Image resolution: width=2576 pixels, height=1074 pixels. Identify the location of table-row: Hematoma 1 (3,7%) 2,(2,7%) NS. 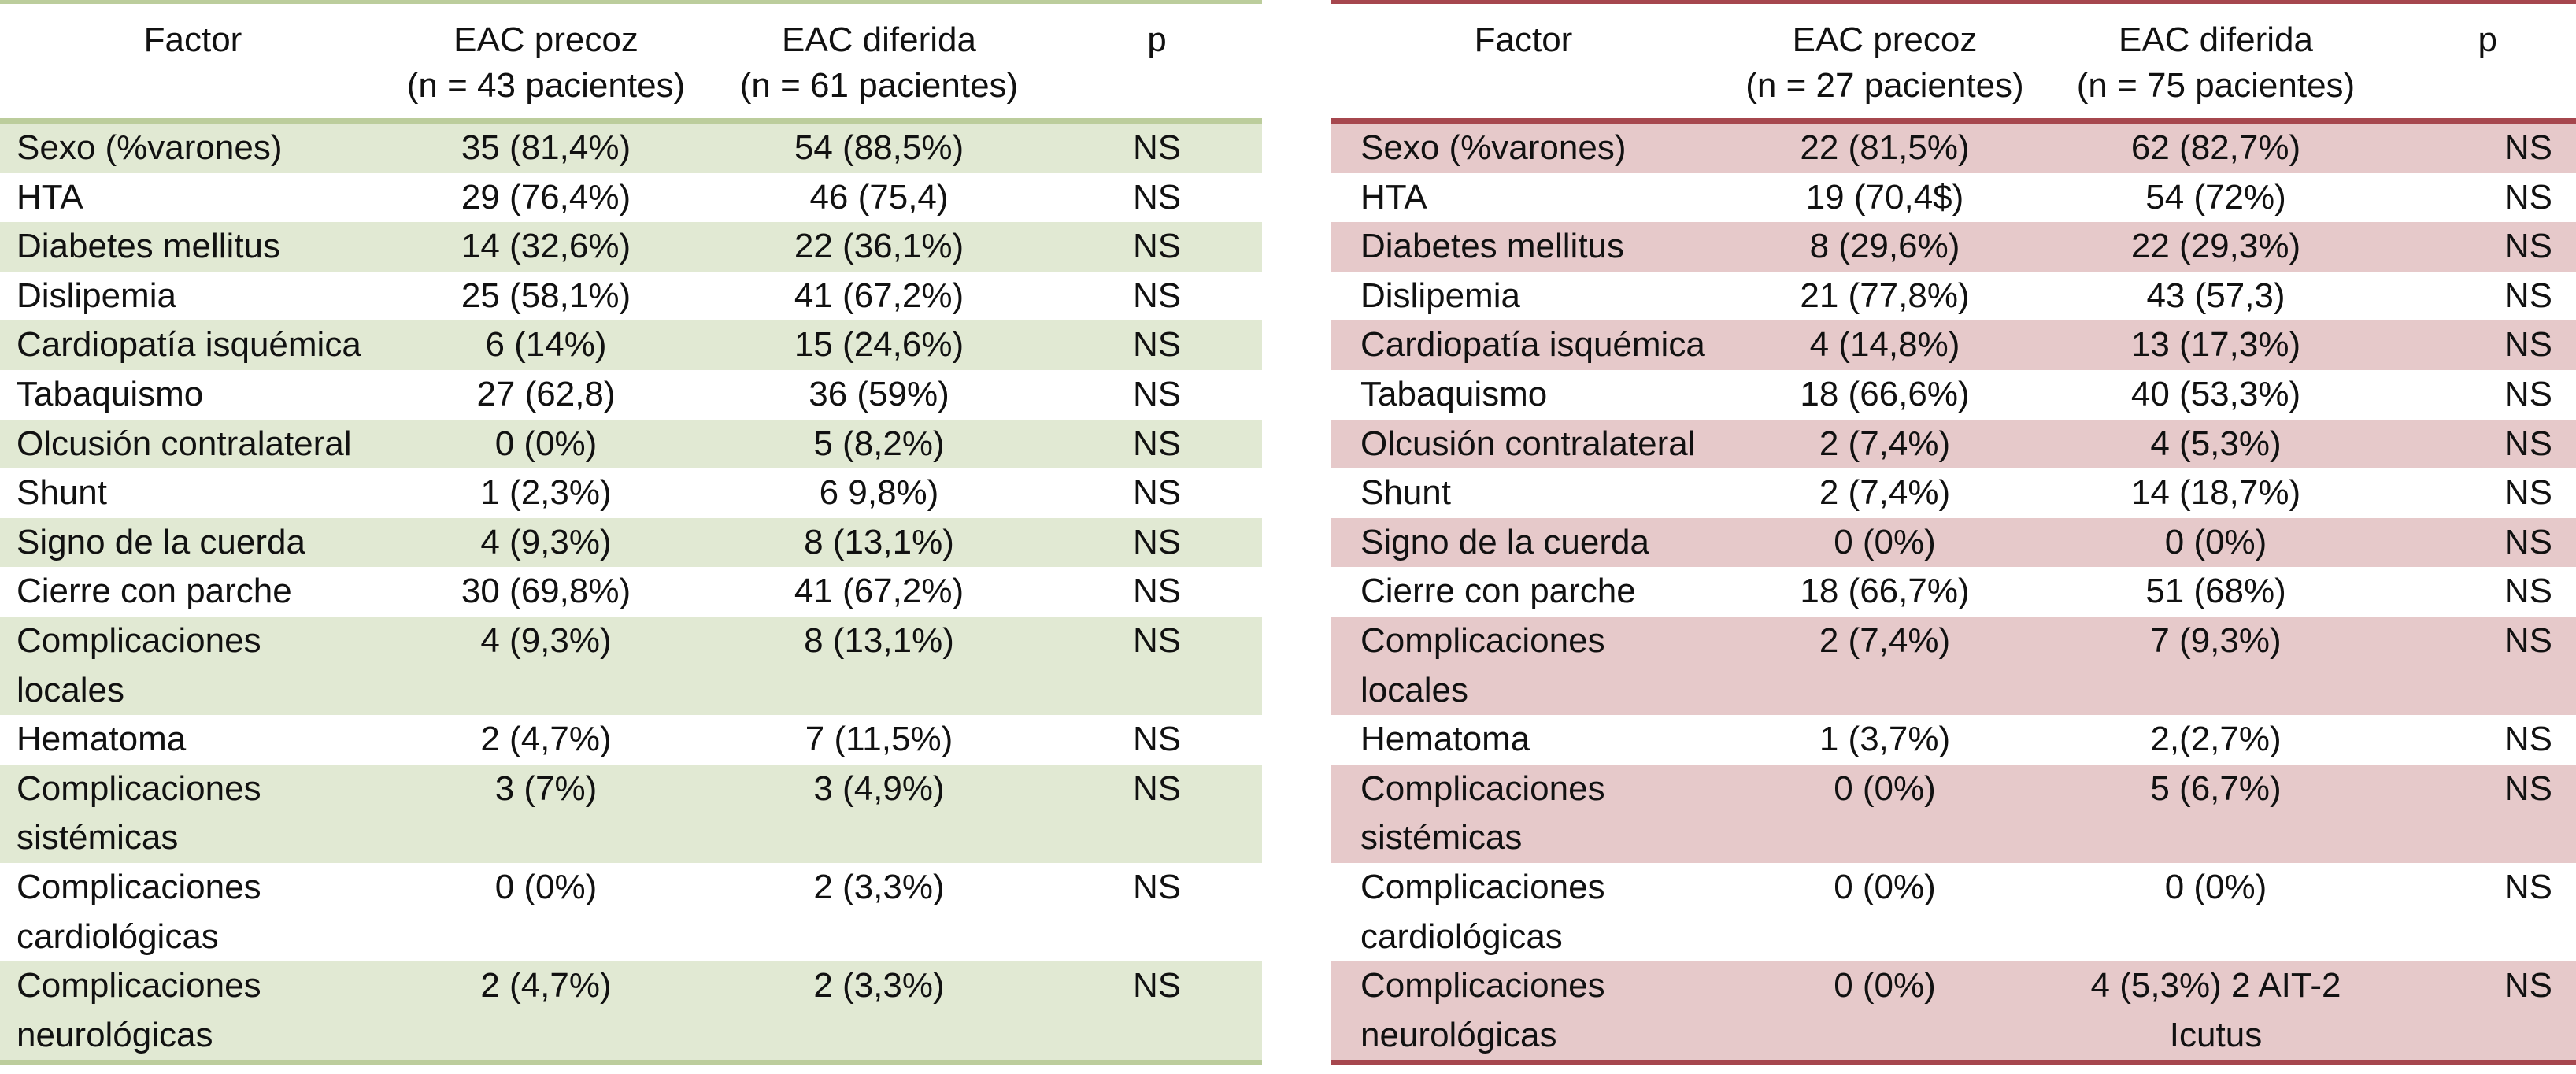
(1953, 740).